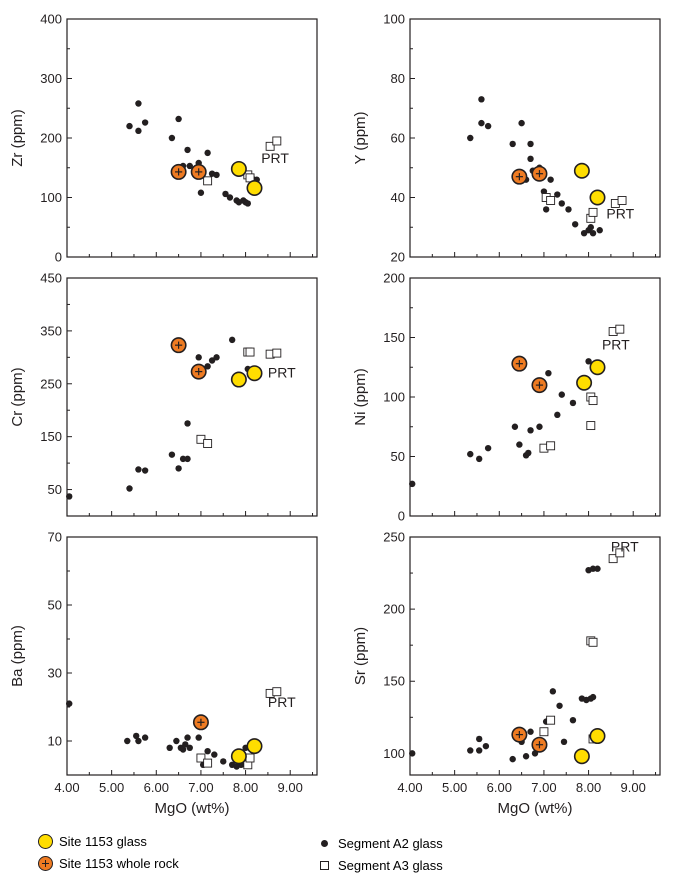 Image resolution: width=685 pixels, height=895 pixels. Describe the element at coordinates (398, 78) in the screenshot. I see `y-tick-label: 80` at that location.